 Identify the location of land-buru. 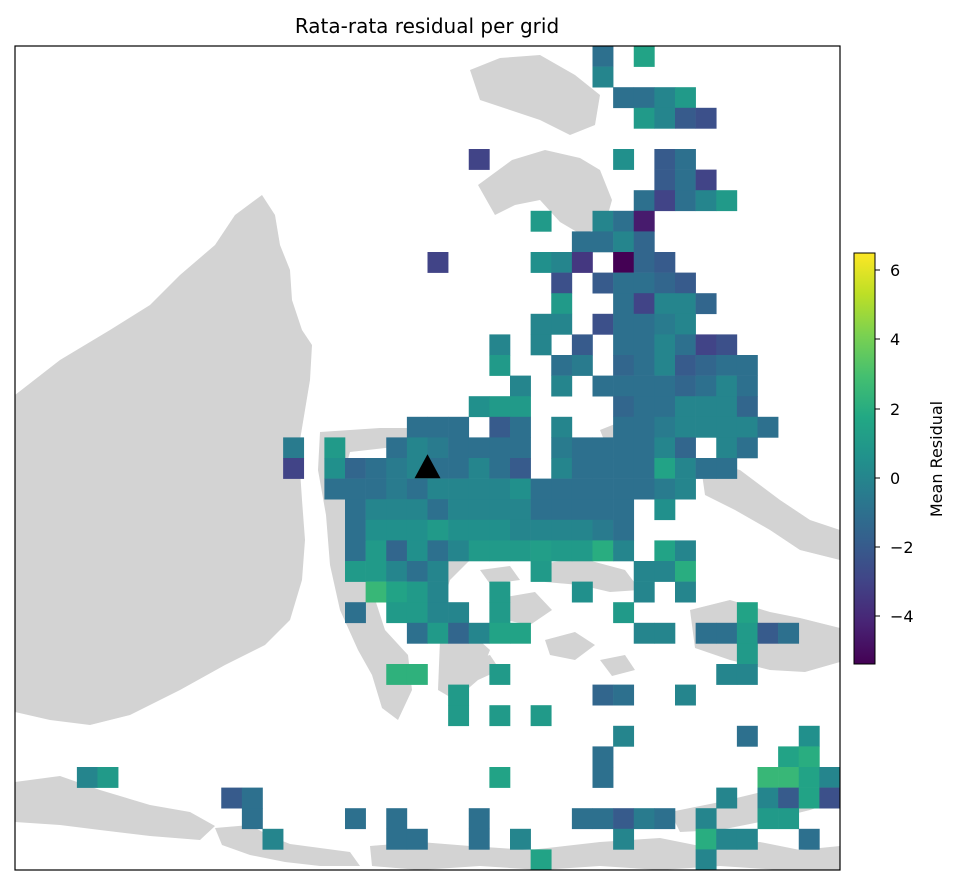
(526, 608).